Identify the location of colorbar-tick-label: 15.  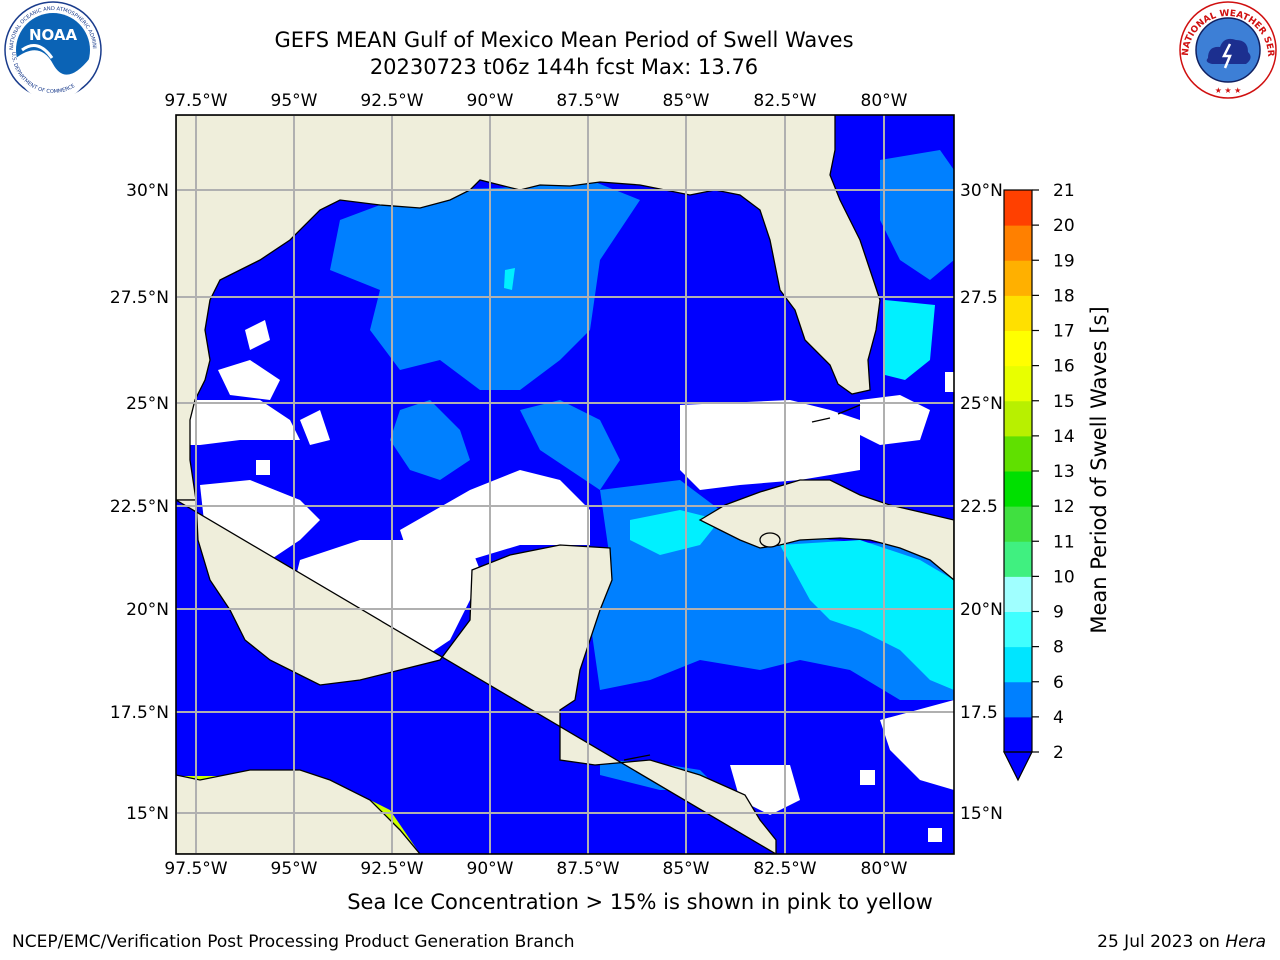
(1064, 402).